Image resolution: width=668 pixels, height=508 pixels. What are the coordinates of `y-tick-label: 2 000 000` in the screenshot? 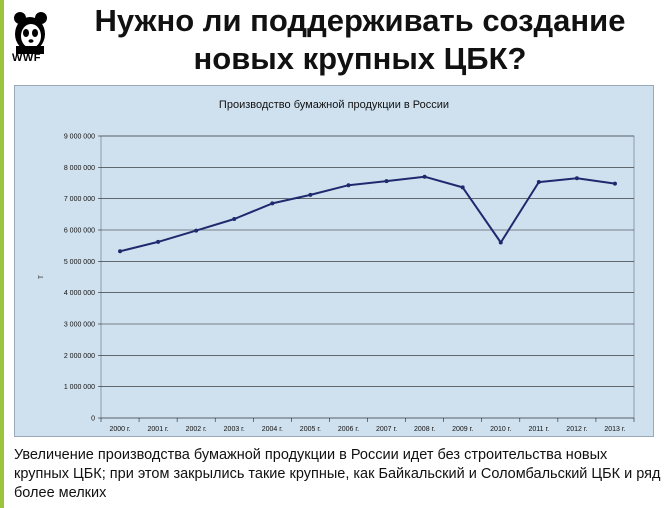 It's located at (79, 356).